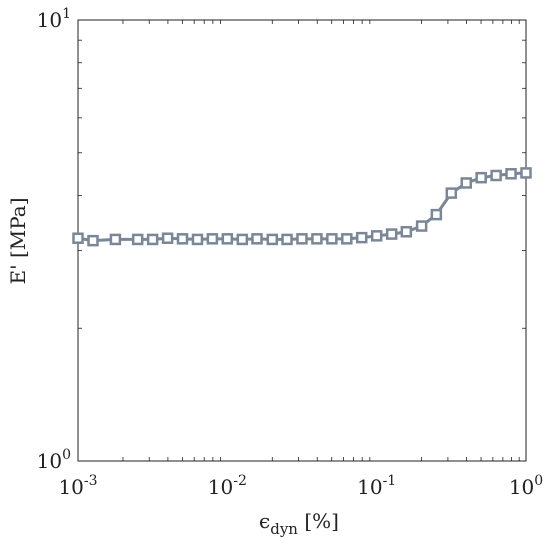  I want to click on x-axis-label-unit: [%], so click(318, 521).